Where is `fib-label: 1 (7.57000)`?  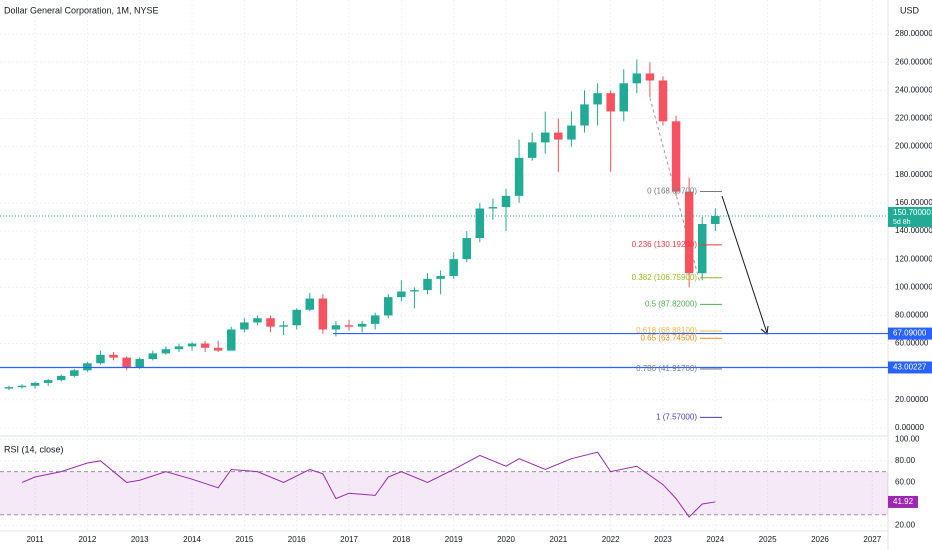
fib-label: 1 (7.57000) is located at coordinates (676, 416).